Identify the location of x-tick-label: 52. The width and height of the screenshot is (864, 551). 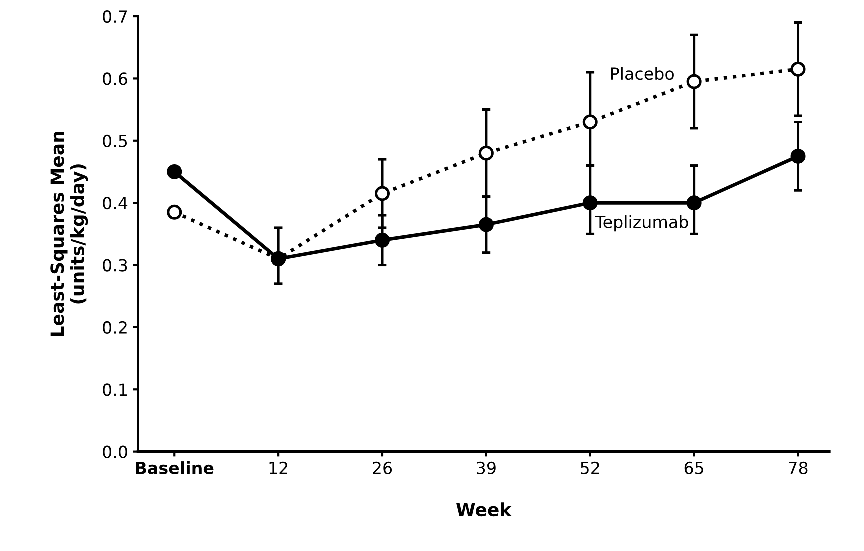
(590, 468).